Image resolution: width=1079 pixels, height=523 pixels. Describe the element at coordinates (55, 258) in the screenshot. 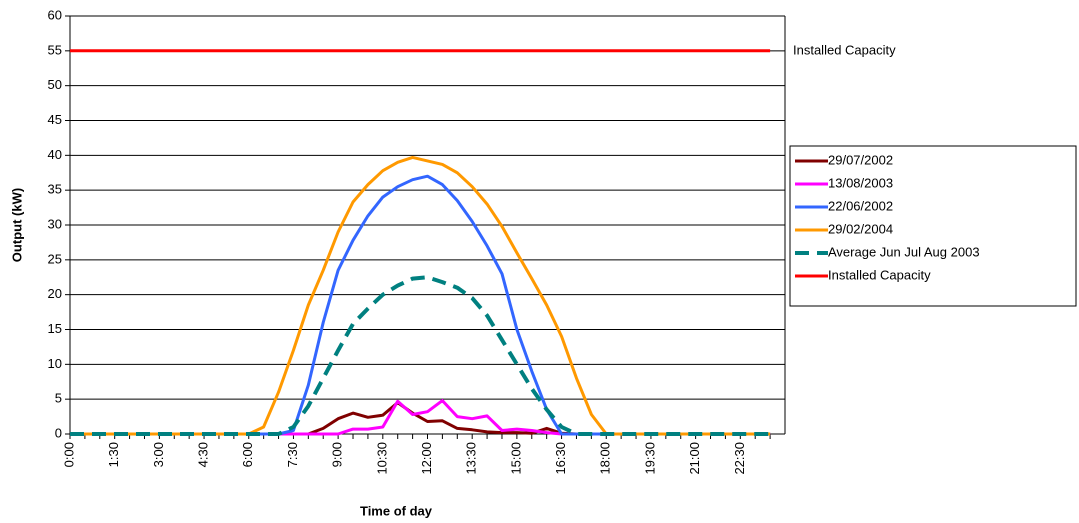

I see `y-tick-label: 25` at that location.